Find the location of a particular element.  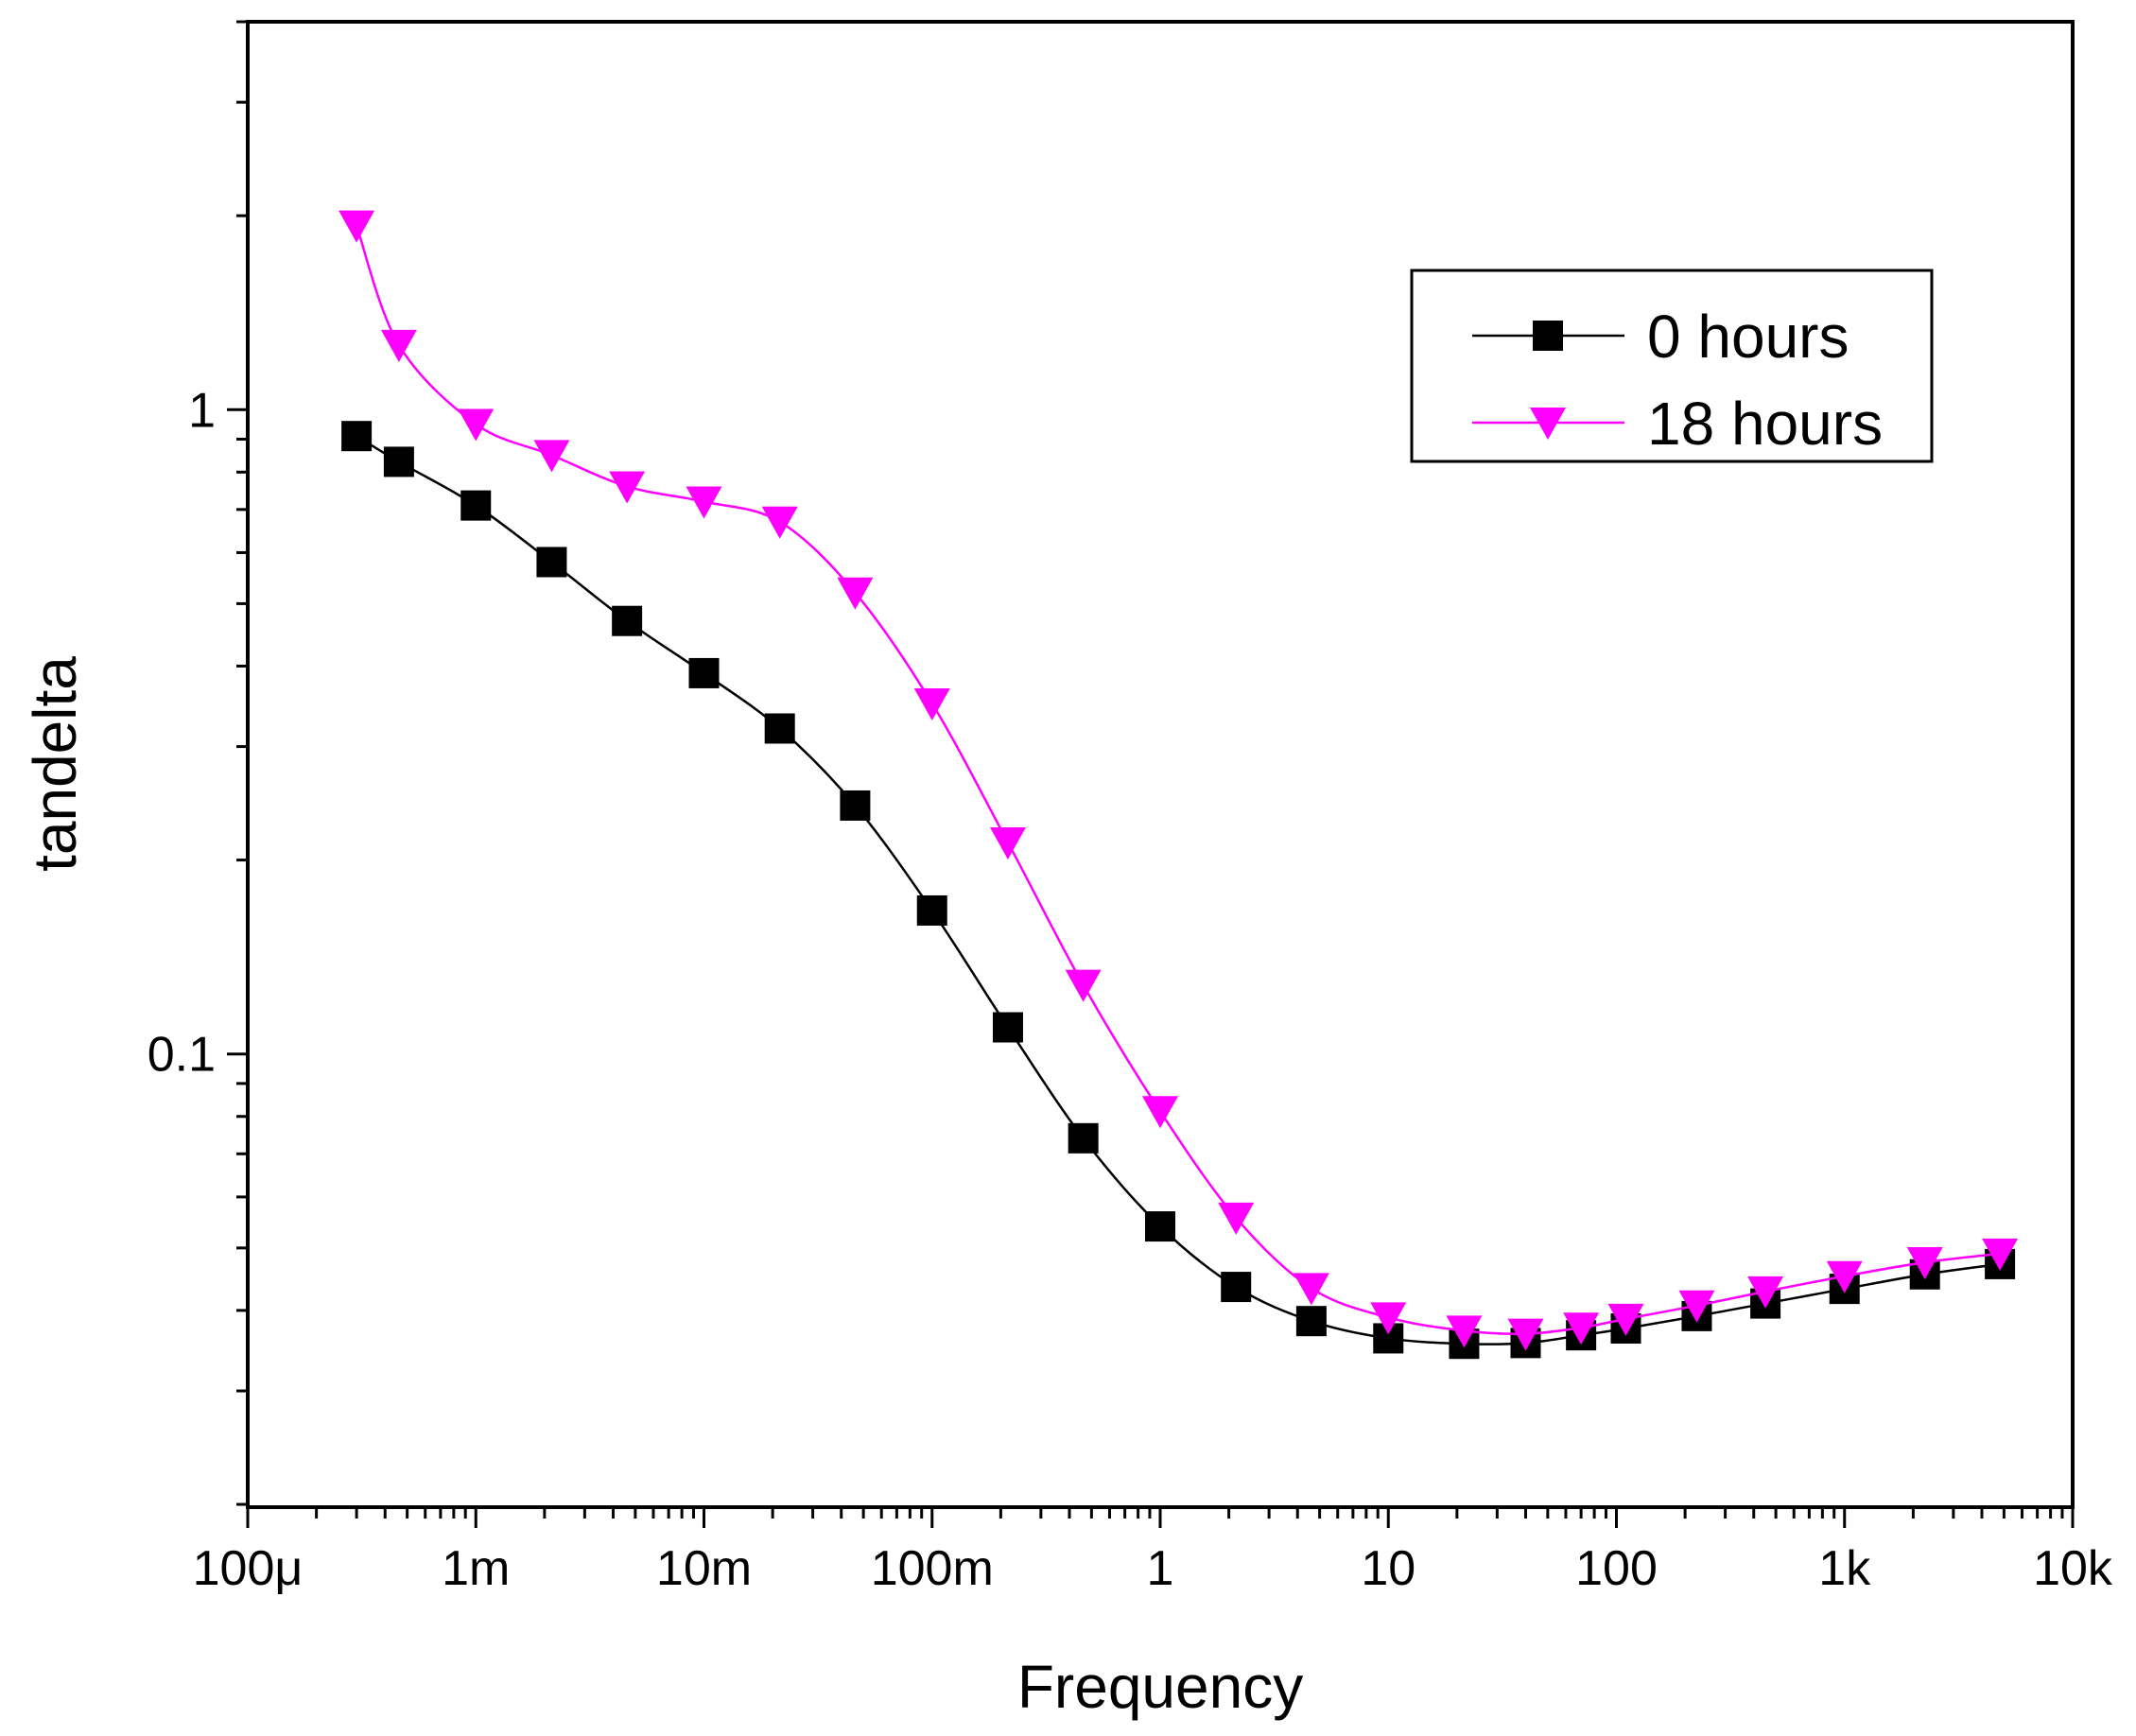

legend-entry: 18 hours is located at coordinates (1677, 424).